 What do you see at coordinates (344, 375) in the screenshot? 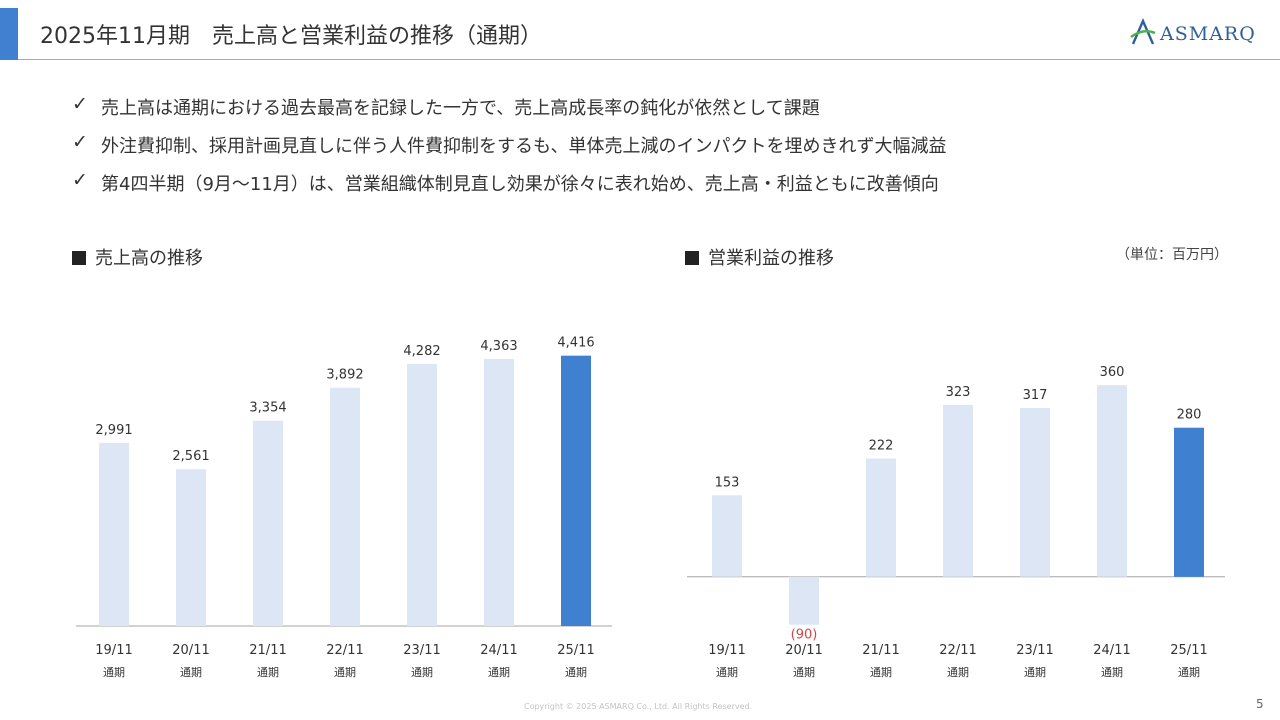
I see `data-label-22/11: 3,892` at bounding box center [344, 375].